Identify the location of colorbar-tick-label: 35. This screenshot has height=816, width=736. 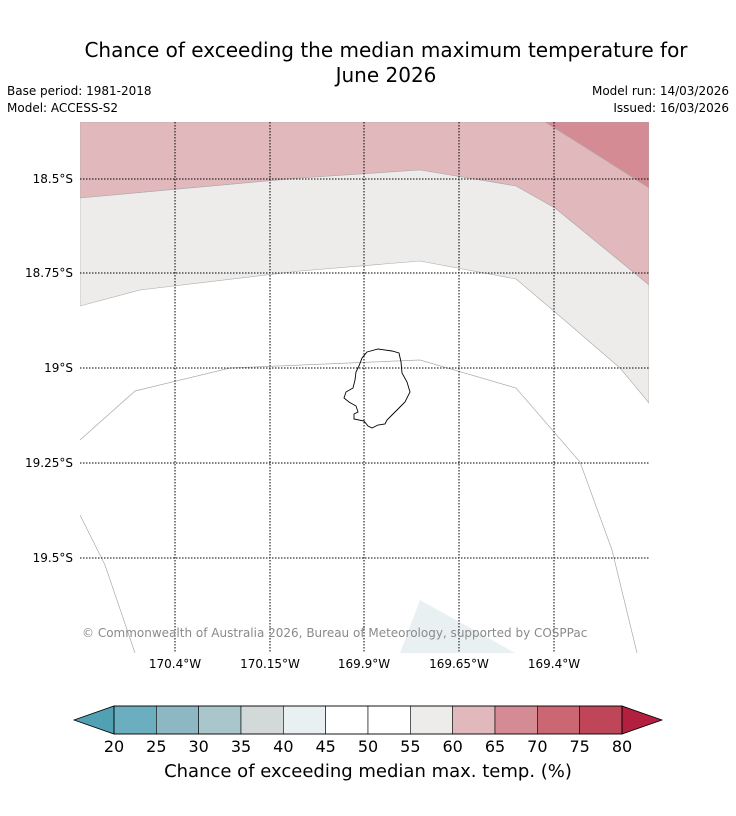
(241, 746).